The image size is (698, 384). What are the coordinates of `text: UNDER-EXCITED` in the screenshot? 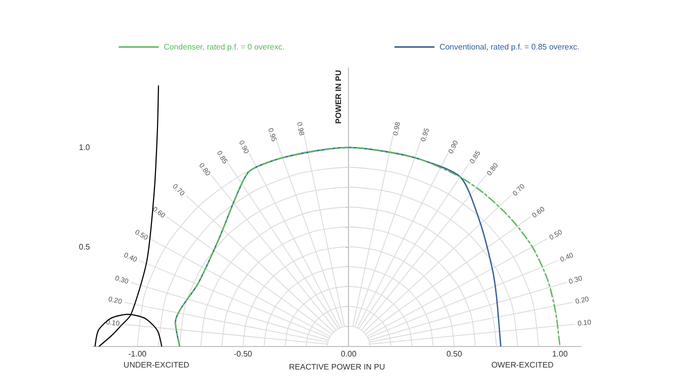 It's located at (157, 365).